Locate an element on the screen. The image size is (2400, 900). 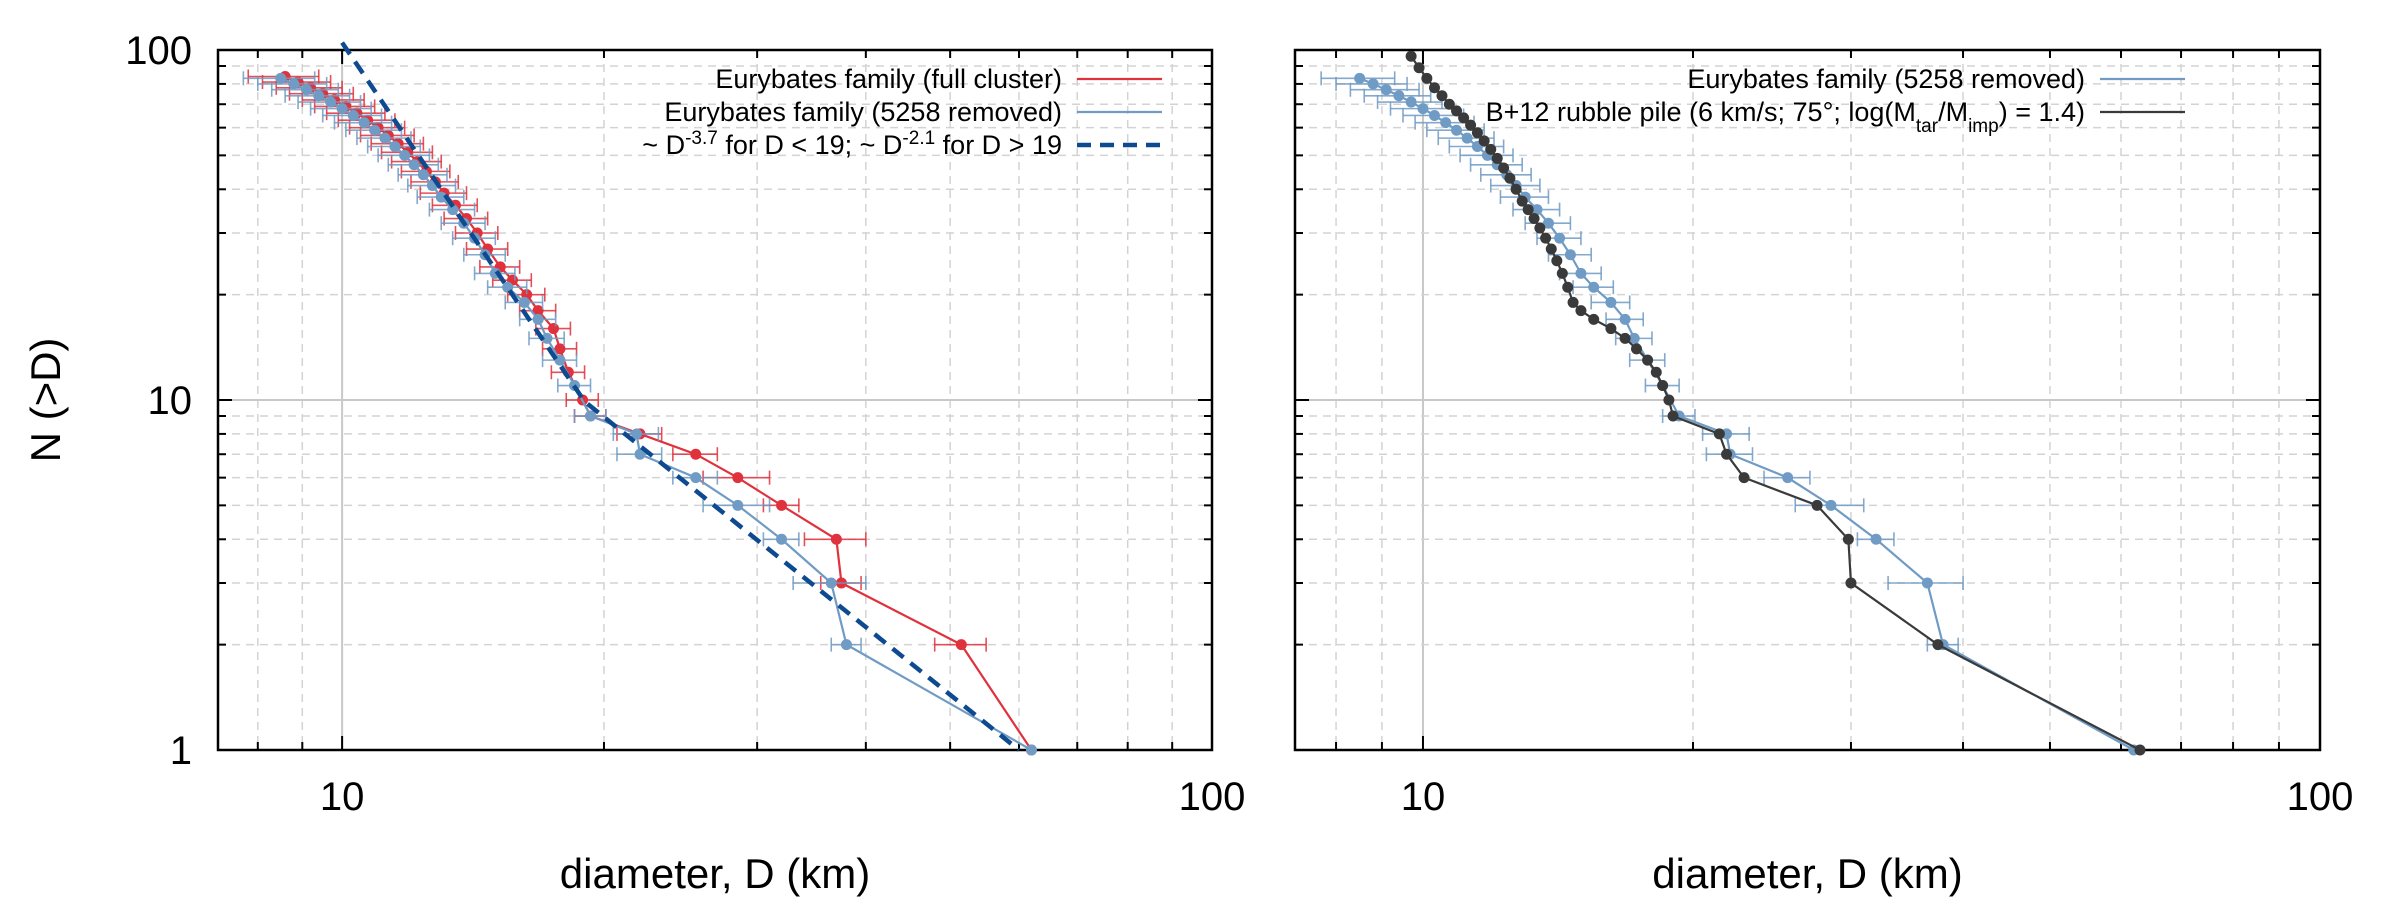
y-tick-label: 100 is located at coordinates (158, 51).